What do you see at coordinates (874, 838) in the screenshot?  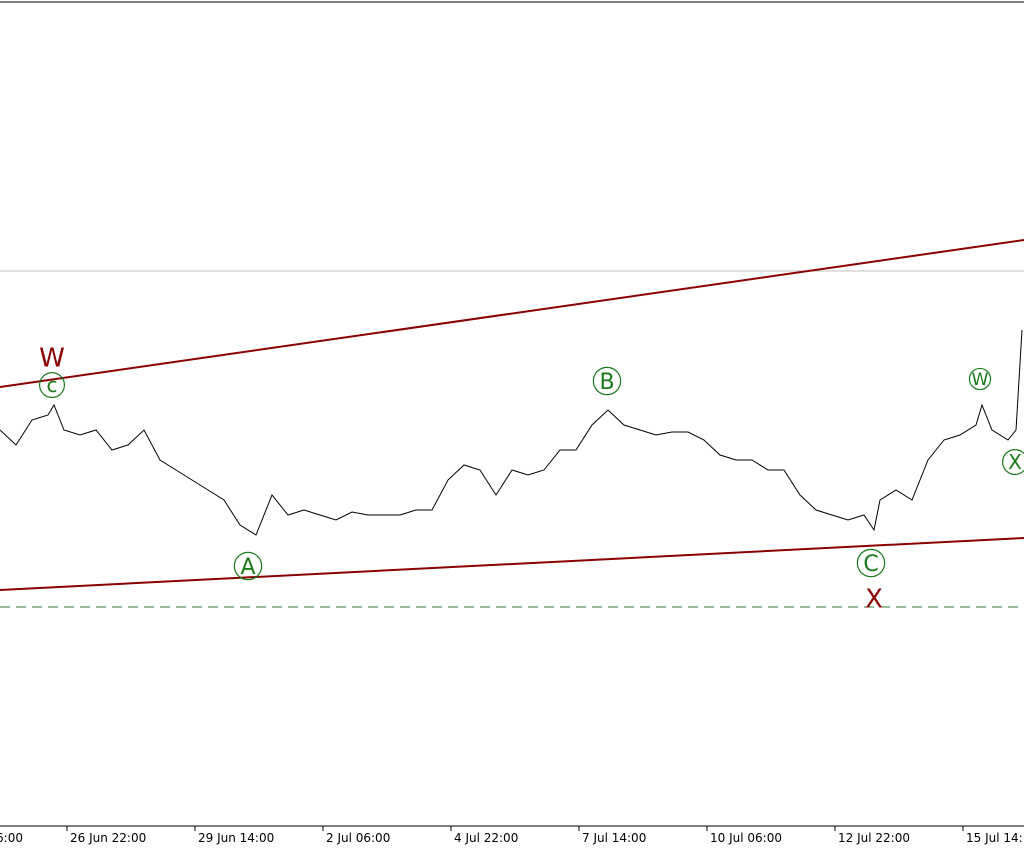 I see `x-tick-label: 12 Jul 22:00` at bounding box center [874, 838].